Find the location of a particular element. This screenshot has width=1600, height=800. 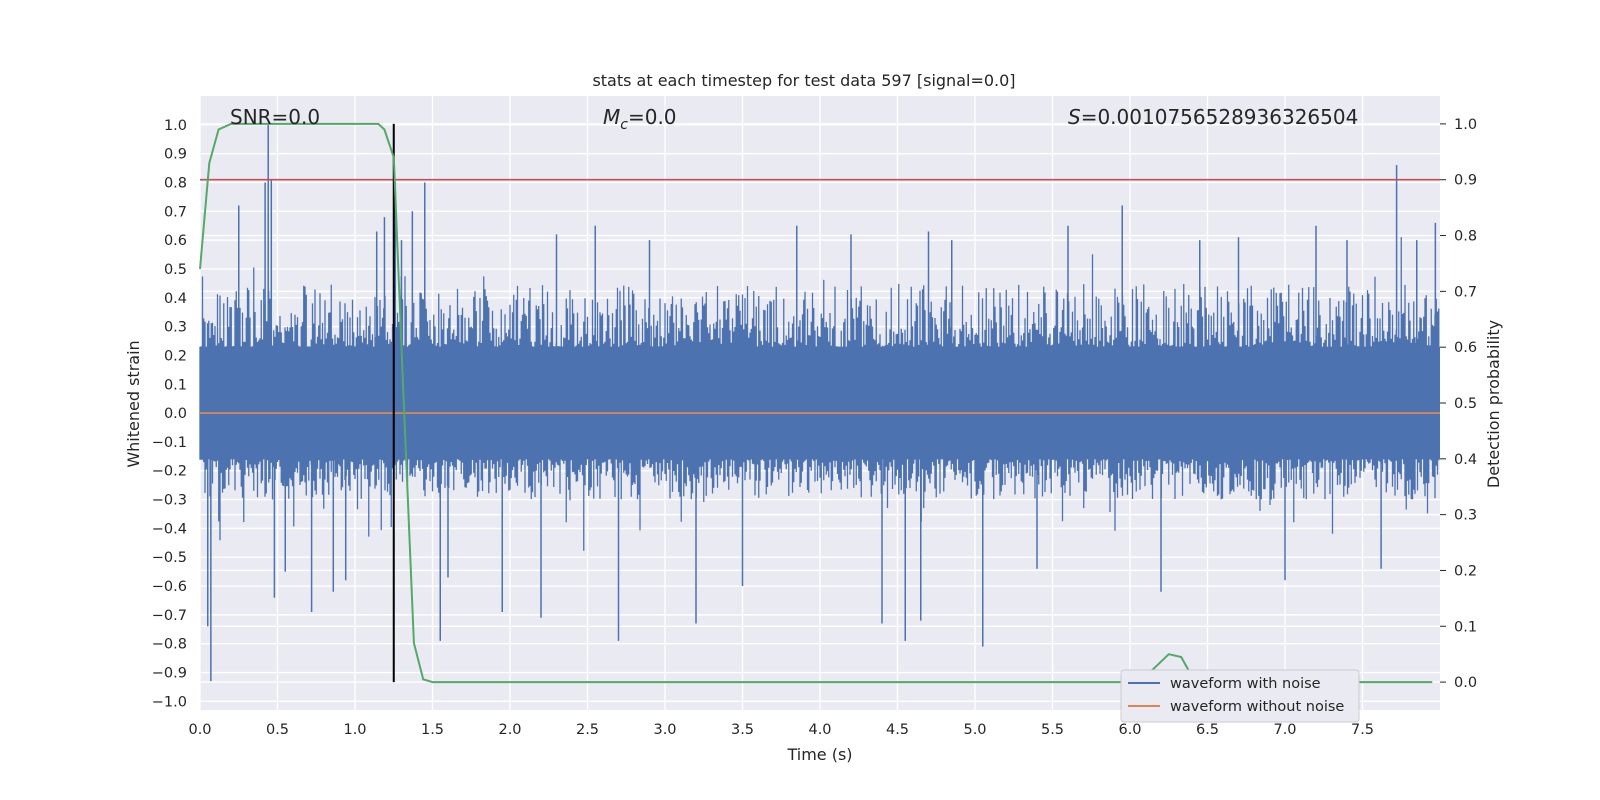

y-tick-label: 0.1 is located at coordinates (175, 385).